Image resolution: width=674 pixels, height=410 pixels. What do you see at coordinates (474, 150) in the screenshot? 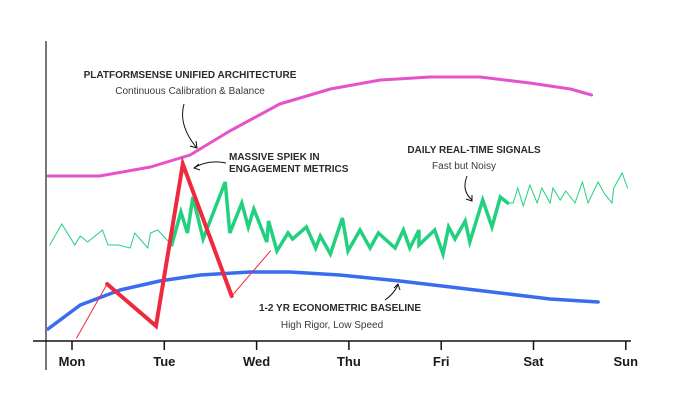
I see `daily-annotation-title: DAILY REAL-TIME SIGNALS` at bounding box center [474, 150].